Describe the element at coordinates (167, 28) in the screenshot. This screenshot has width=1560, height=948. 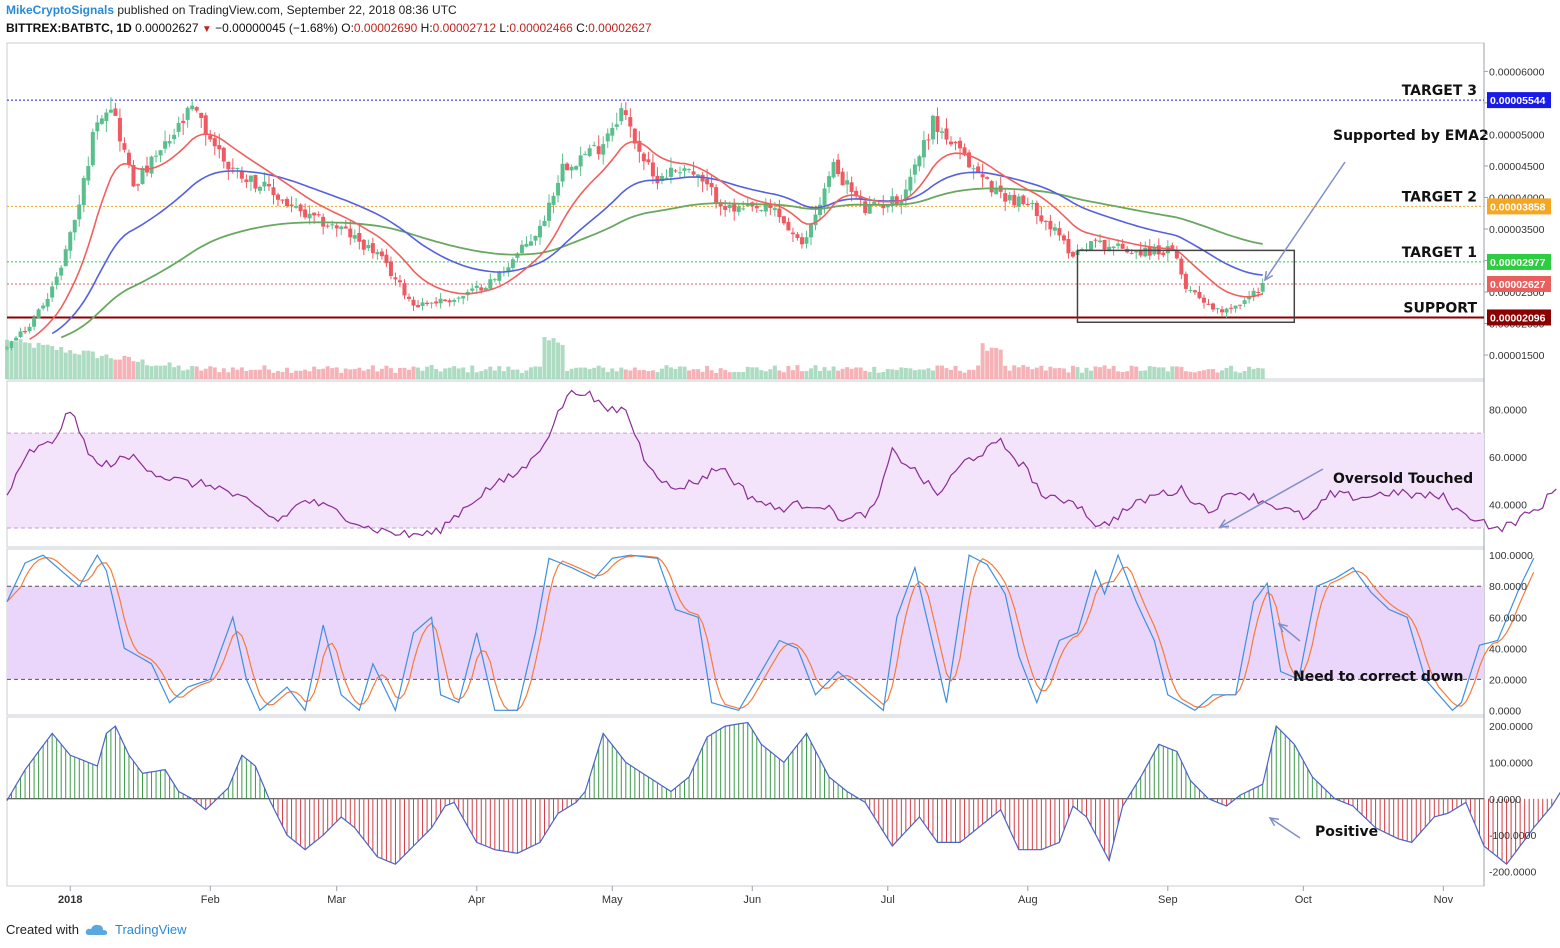
I see `last-price: 0.00002627` at that location.